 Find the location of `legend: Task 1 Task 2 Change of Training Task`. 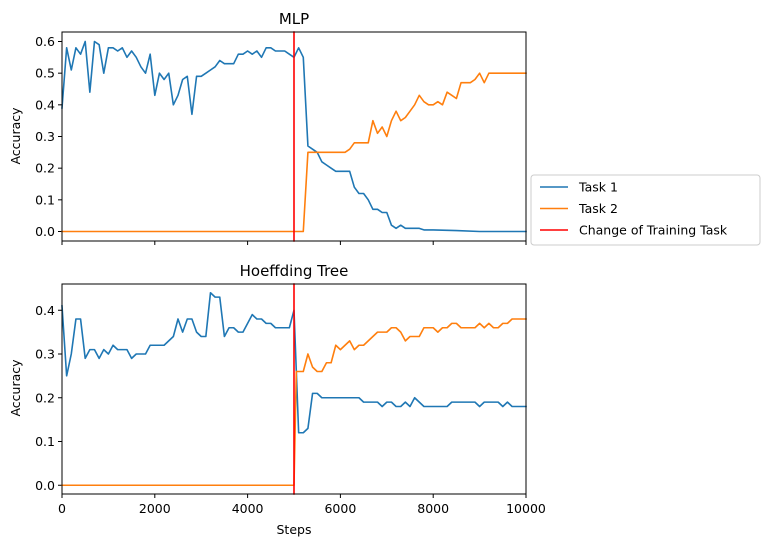

legend: Task 1 Task 2 Change of Training Task is located at coordinates (645, 210).